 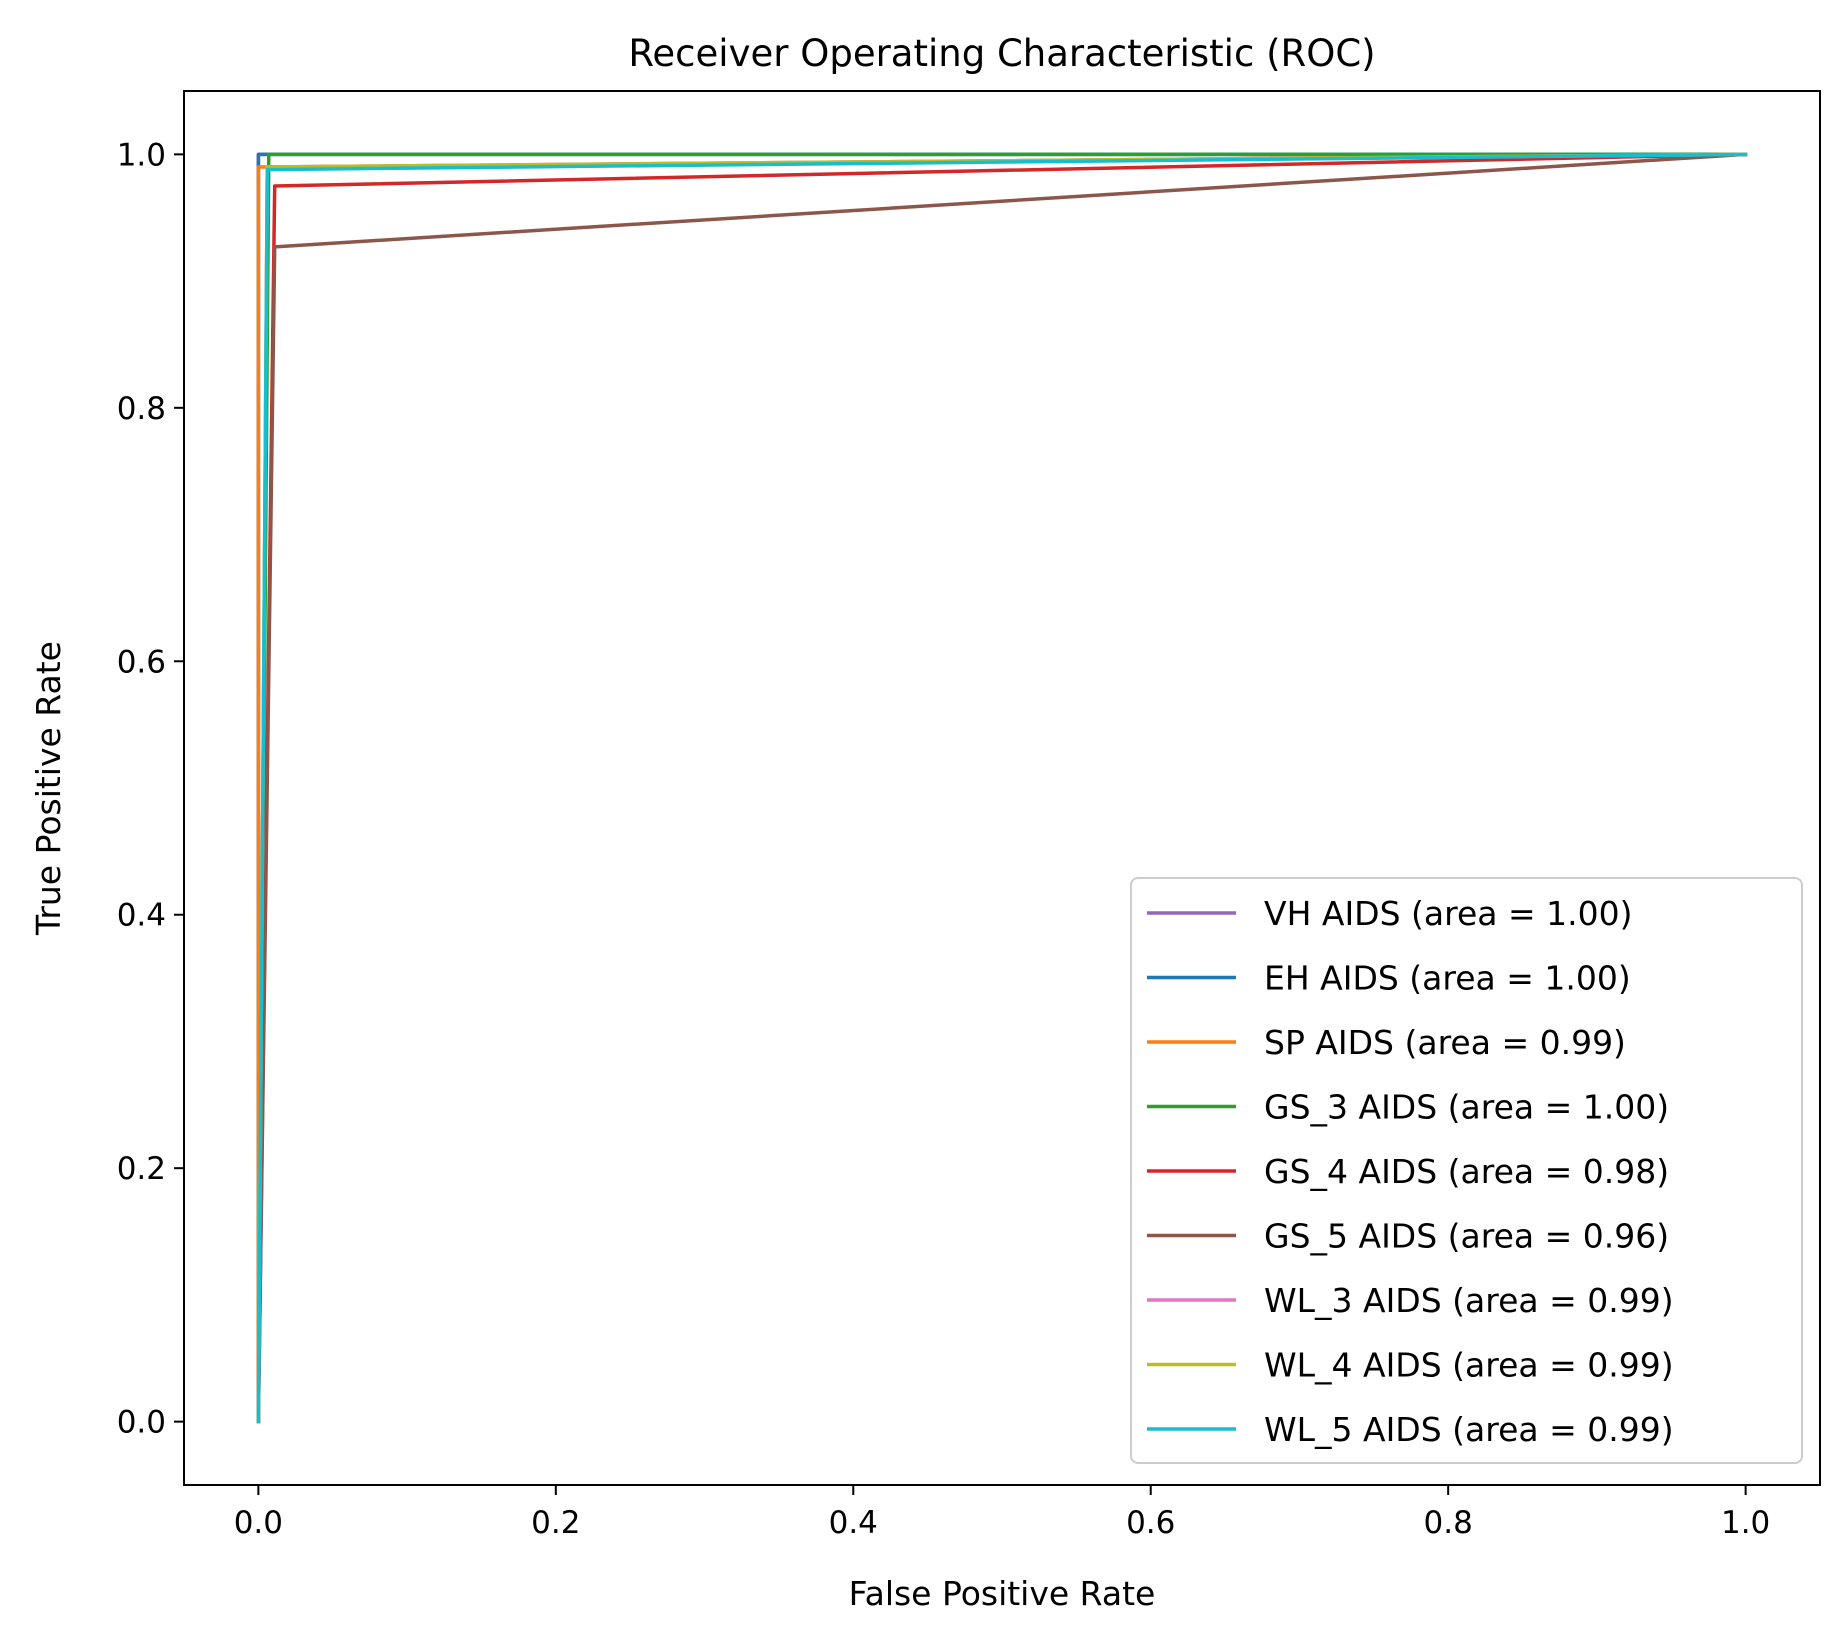 What do you see at coordinates (1448, 1523) in the screenshot?
I see `x-tick-label: 0.8` at bounding box center [1448, 1523].